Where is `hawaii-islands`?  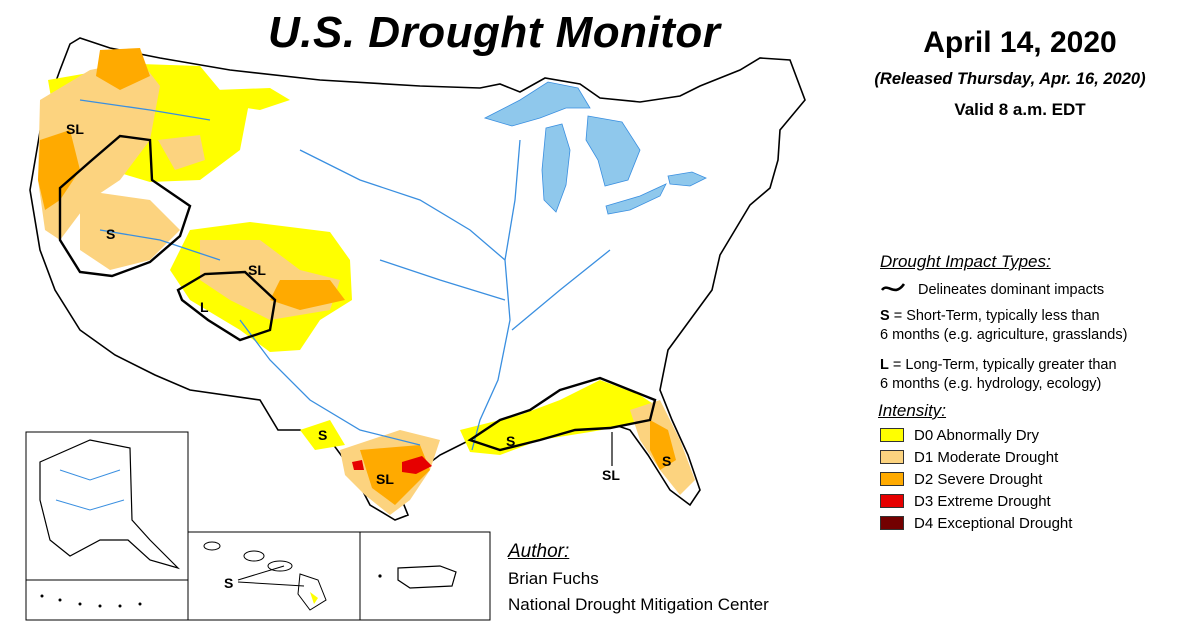 hawaii-islands is located at coordinates (265, 576).